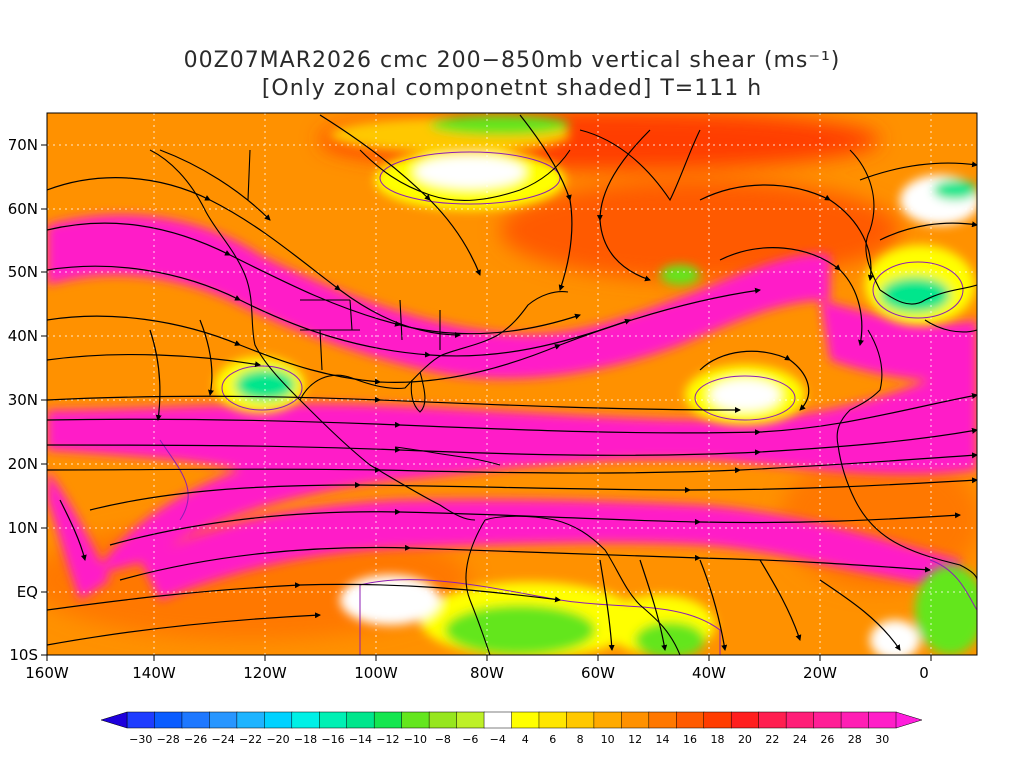 The height and width of the screenshot is (768, 1024). Describe the element at coordinates (498, 739) in the screenshot. I see `colorbar-tick-label: −4` at that location.